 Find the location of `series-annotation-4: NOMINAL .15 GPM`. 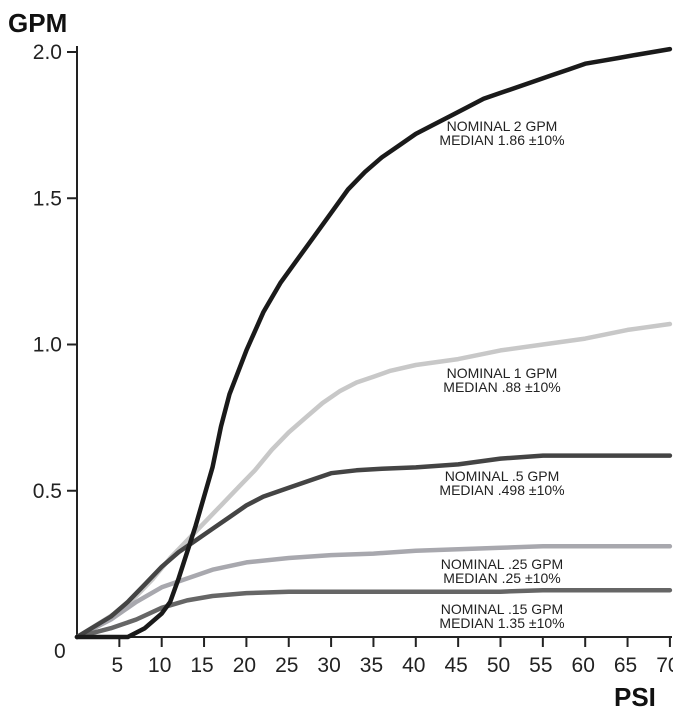

series-annotation-4: NOMINAL .15 GPM is located at coordinates (502, 609).